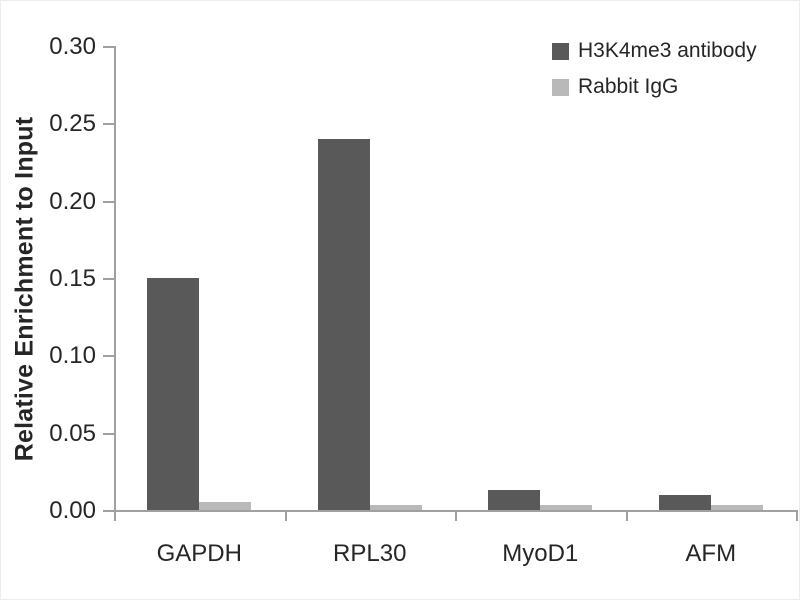  Describe the element at coordinates (667, 50) in the screenshot. I see `legend-label: H3K4me3 antibody` at that location.